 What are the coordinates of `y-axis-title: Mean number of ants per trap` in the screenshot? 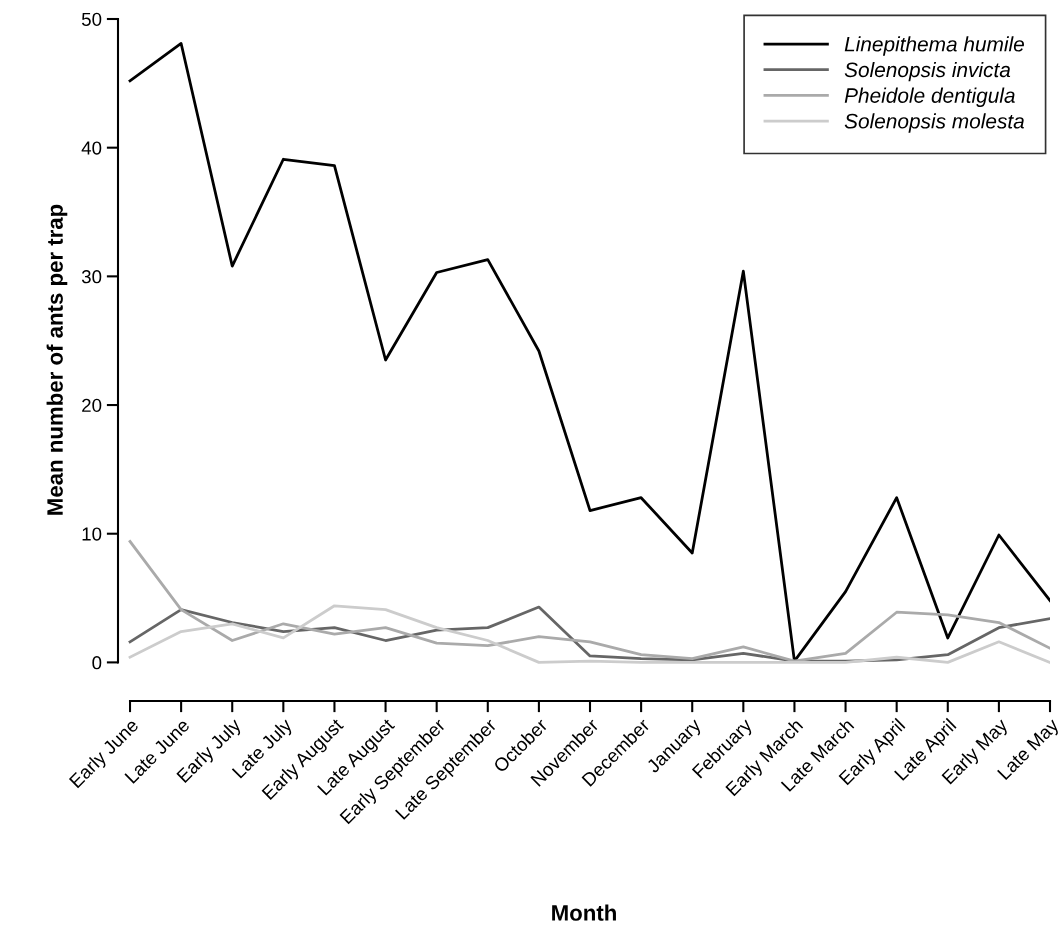 It's located at (57, 359).